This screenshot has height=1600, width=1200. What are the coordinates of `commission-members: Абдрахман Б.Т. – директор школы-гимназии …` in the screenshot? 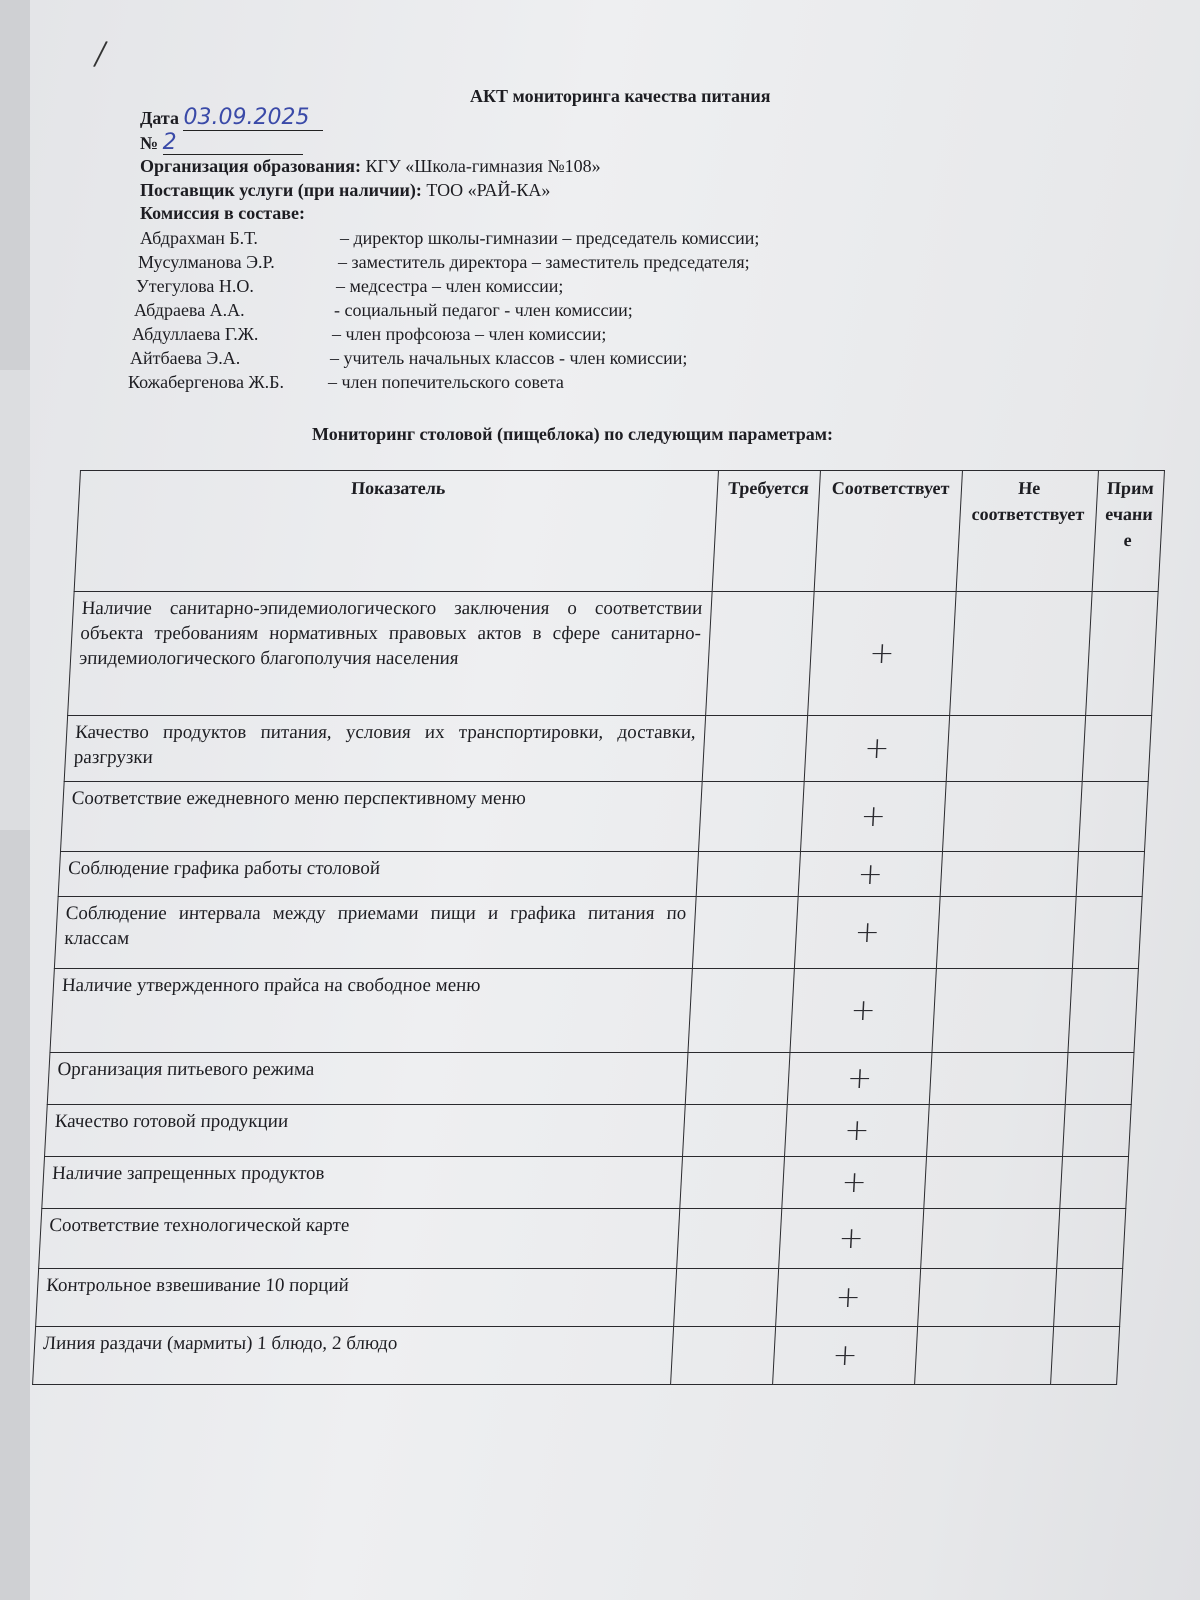 It's located at (443, 310).